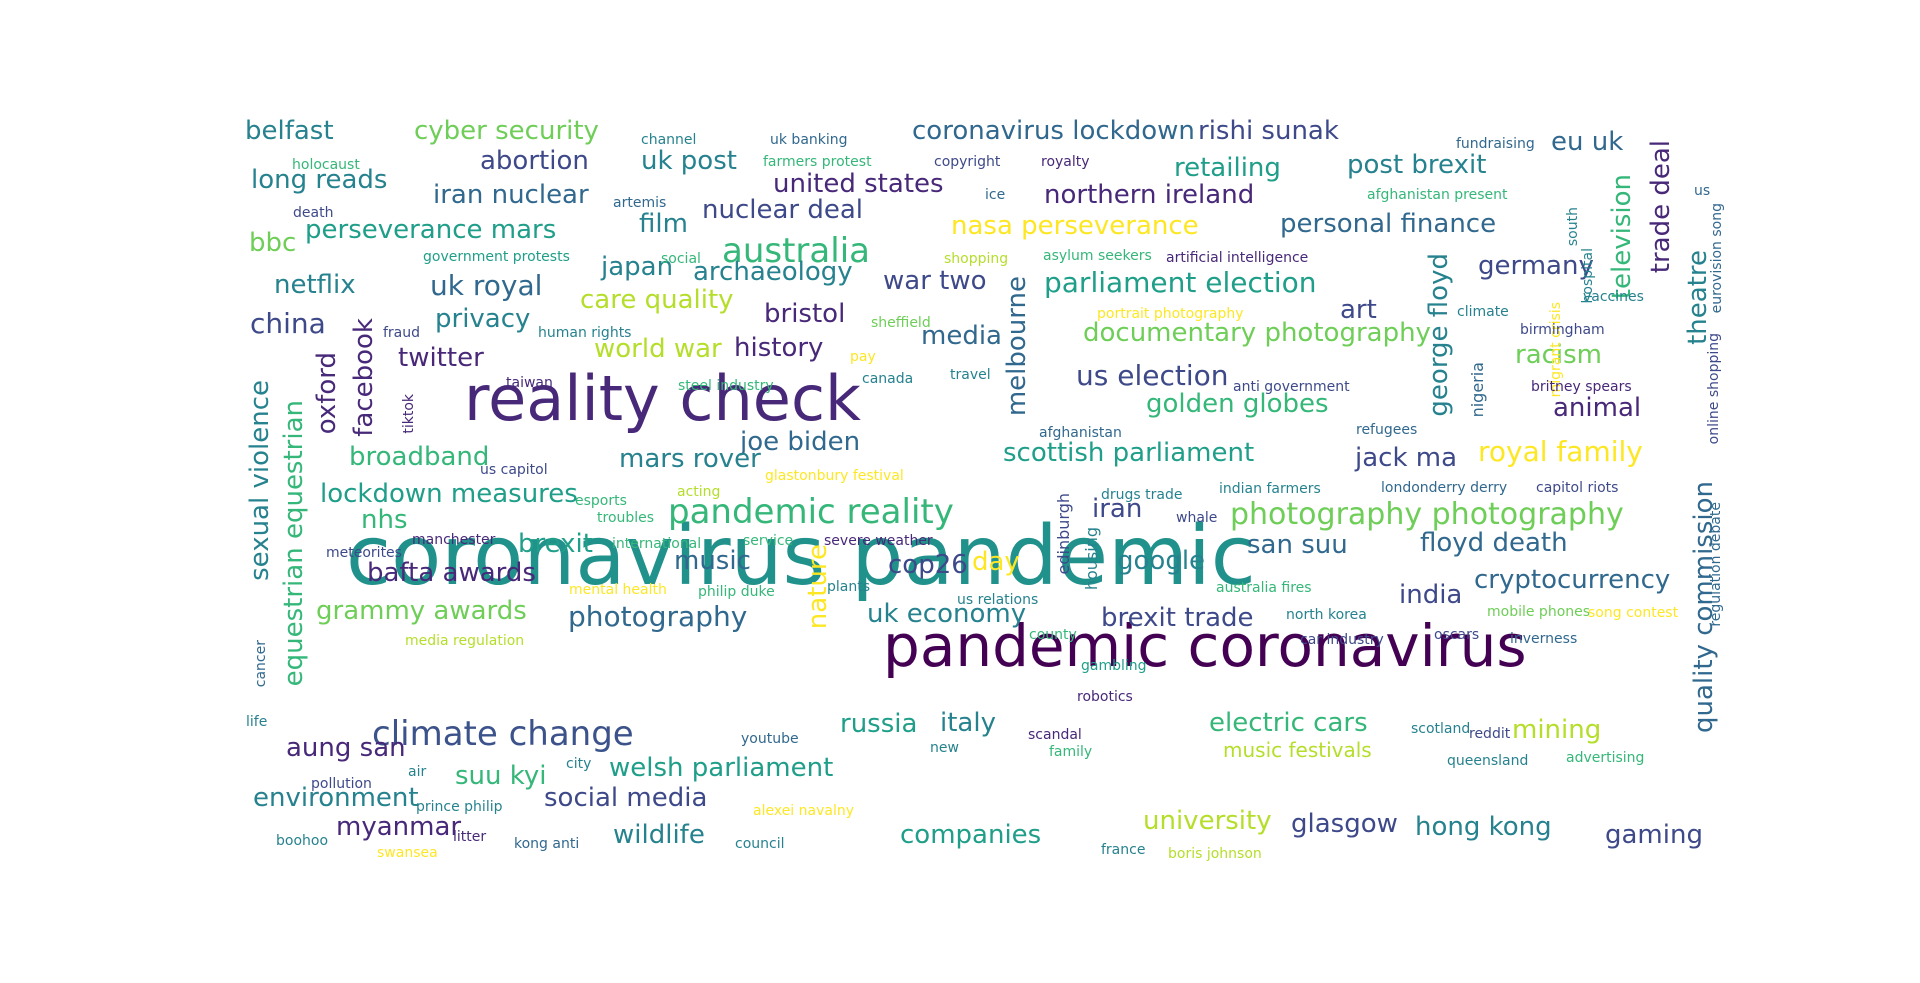 The width and height of the screenshot is (1920, 983). I want to click on word-regulation-debate: regulation debate, so click(1716, 564).